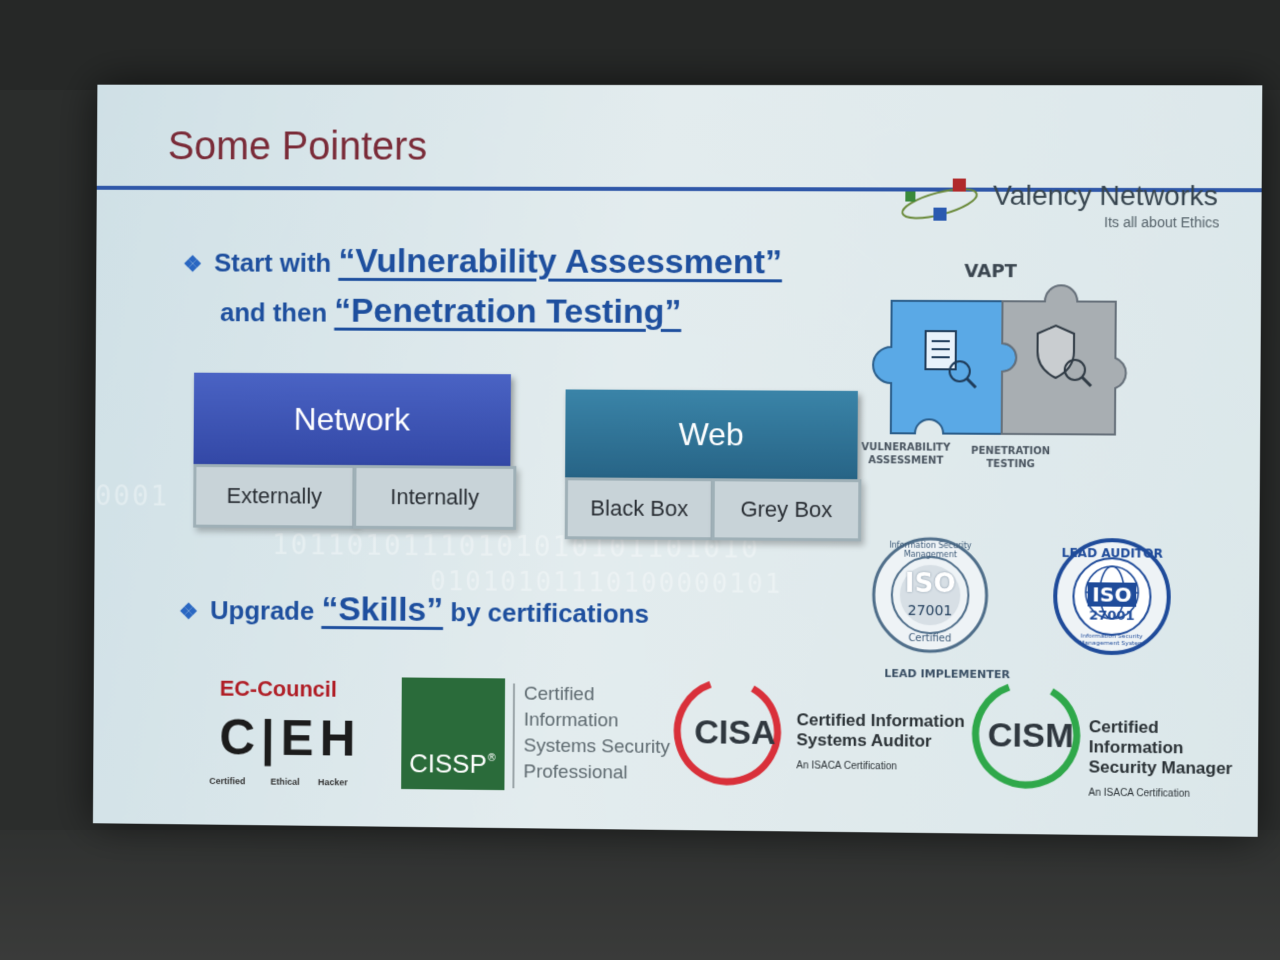 Image resolution: width=1280 pixels, height=960 pixels. Describe the element at coordinates (1031, 736) in the screenshot. I see `cism-badge: CISM` at that location.